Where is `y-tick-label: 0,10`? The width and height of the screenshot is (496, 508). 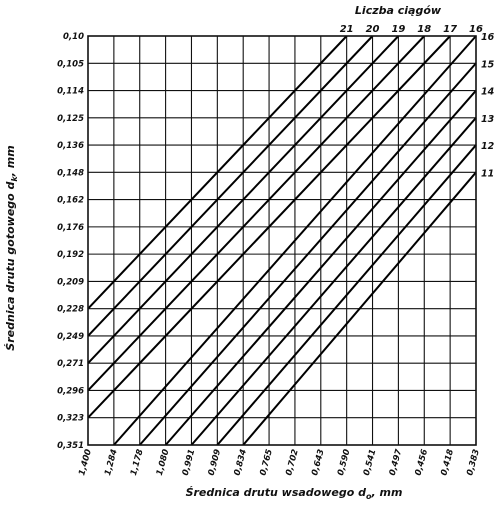
y-tick-label: 0,10 is located at coordinates (73, 37).